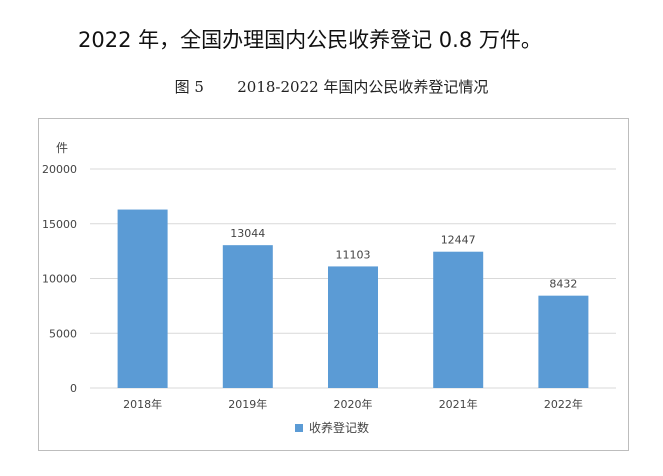 The width and height of the screenshot is (663, 476). What do you see at coordinates (563, 284) in the screenshot?
I see `data-label: 8432` at bounding box center [563, 284].